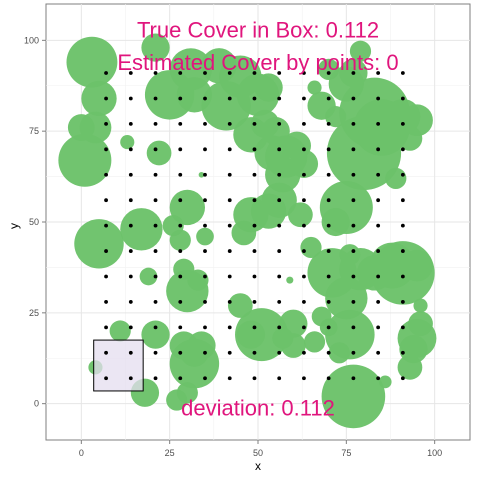  Describe the element at coordinates (346, 453) in the screenshot. I see `x-tick-label: 75` at that location.